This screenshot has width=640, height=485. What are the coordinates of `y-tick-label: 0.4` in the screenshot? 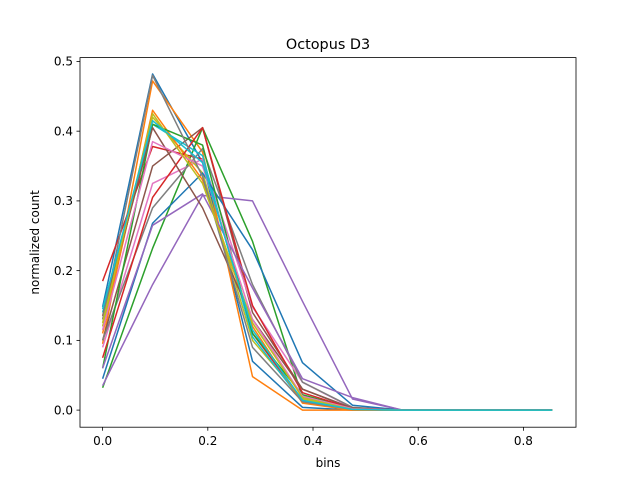 It's located at (63, 131).